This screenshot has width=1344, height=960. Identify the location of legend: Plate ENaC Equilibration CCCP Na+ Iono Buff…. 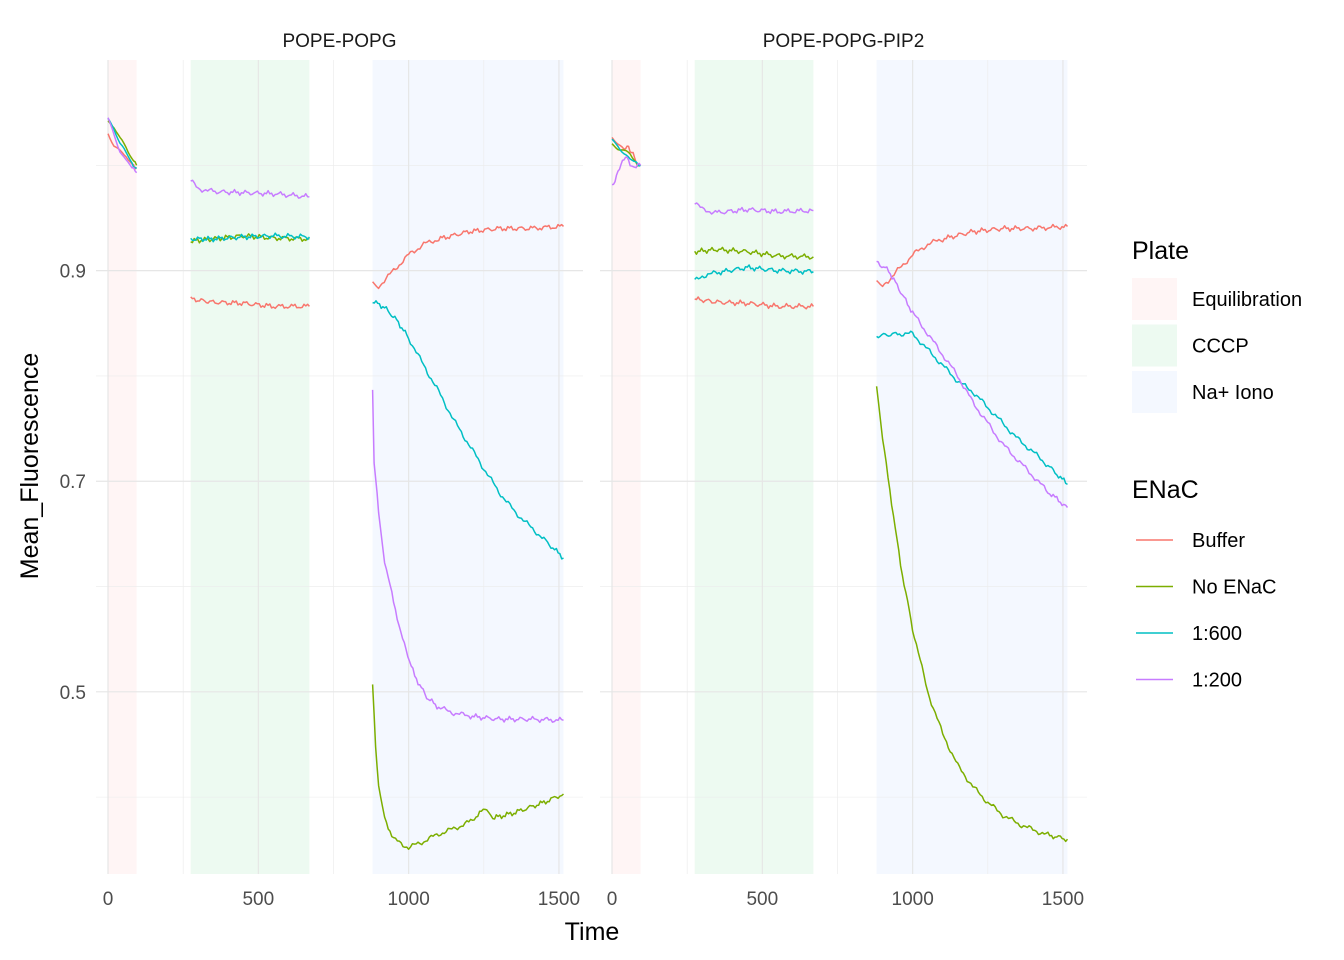
(1217, 464).